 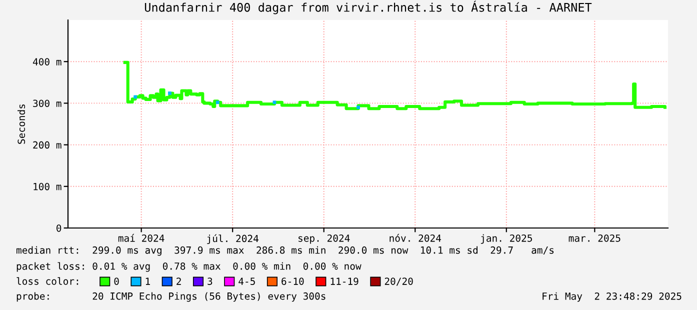 I want to click on y-tick-label: 300 m, so click(x=47, y=104).